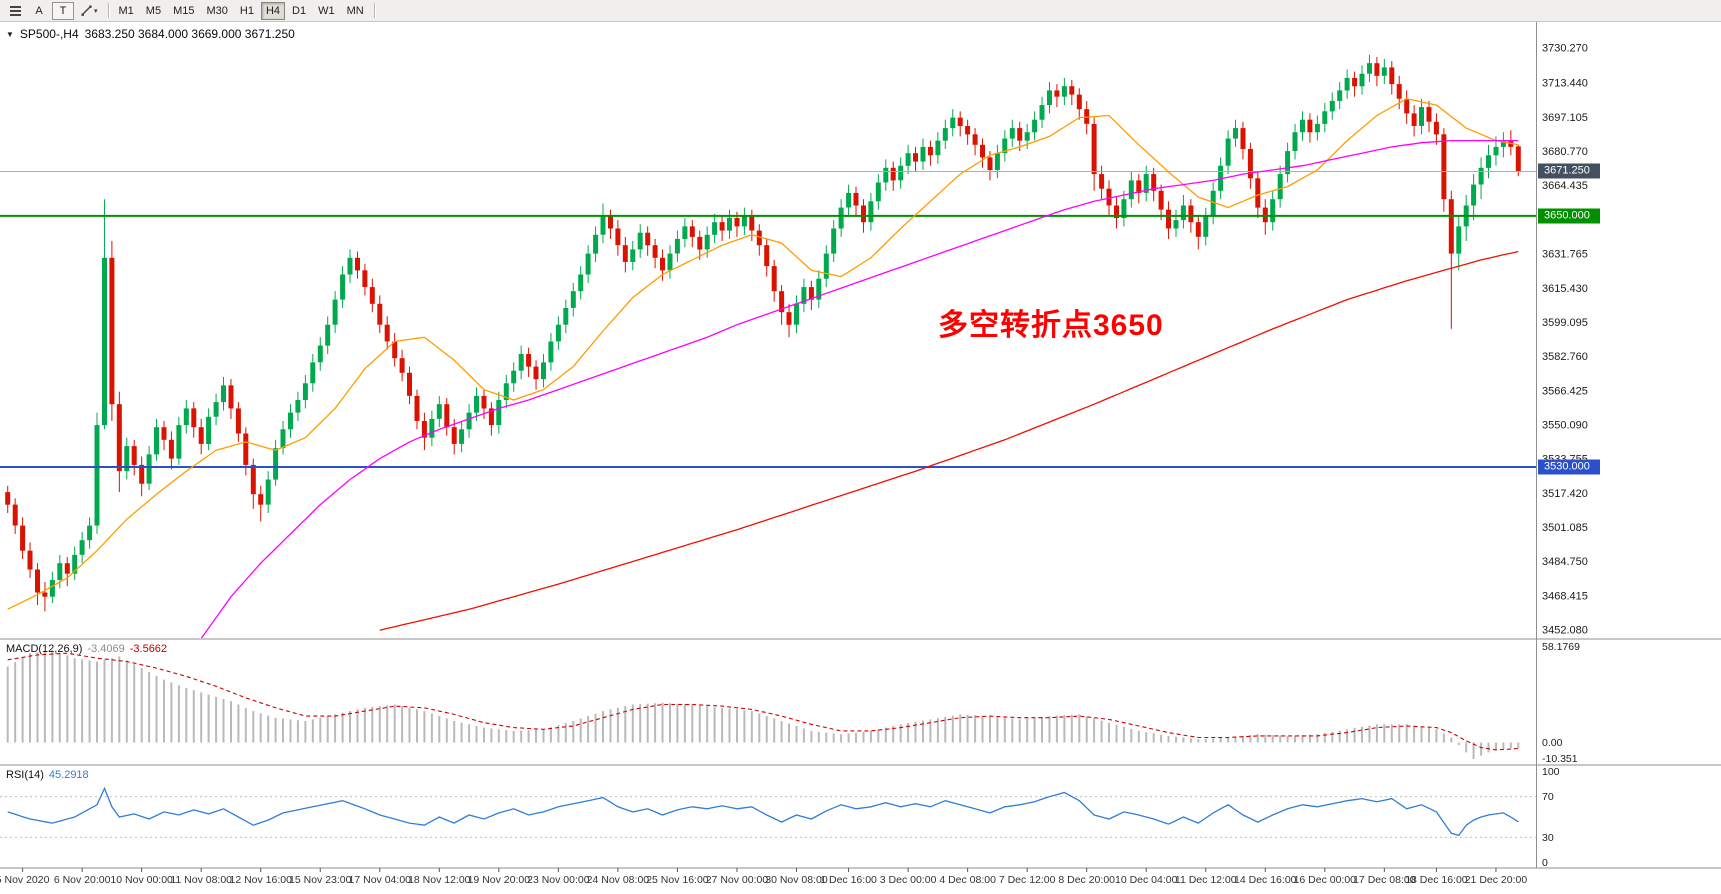 The image size is (1721, 894). Describe the element at coordinates (558, 880) in the screenshot. I see `svg-text: 23 Nov 00:00` at that location.